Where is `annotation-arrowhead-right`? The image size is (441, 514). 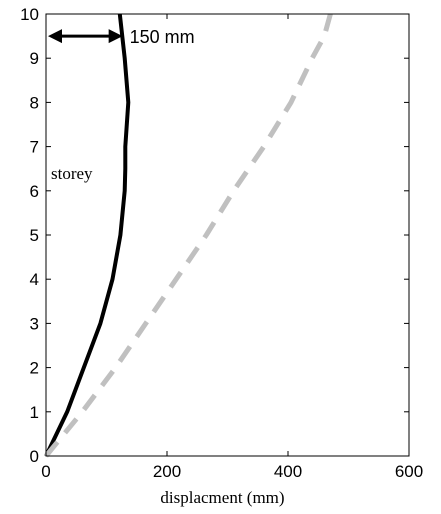
annotation-arrowhead-right is located at coordinates (115, 36).